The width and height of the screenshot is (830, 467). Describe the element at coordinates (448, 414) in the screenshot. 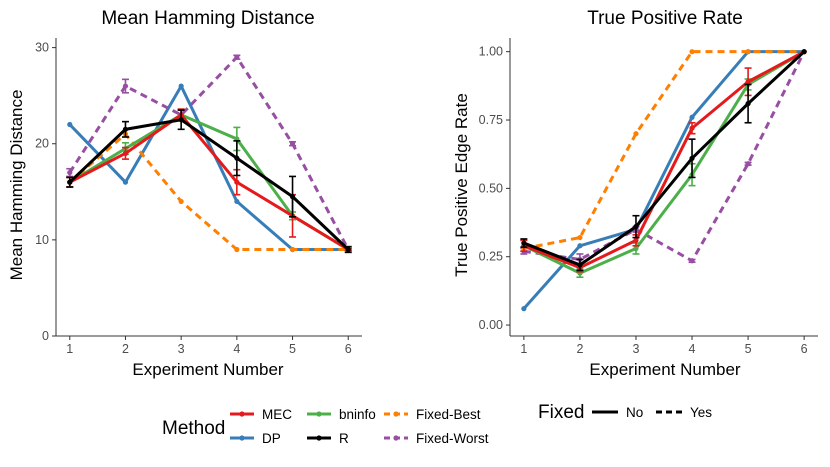

I see `legend-label: Fixed-Best` at that location.